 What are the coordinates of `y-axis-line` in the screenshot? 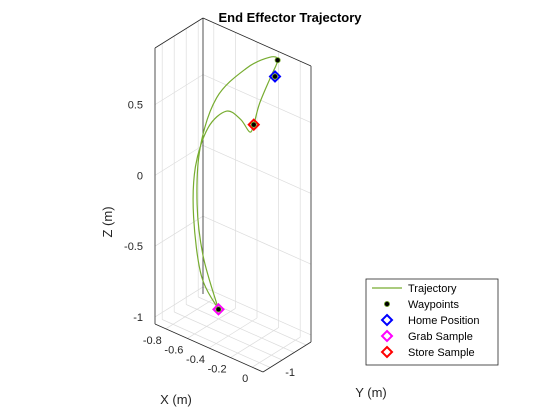 It's located at (287, 357).